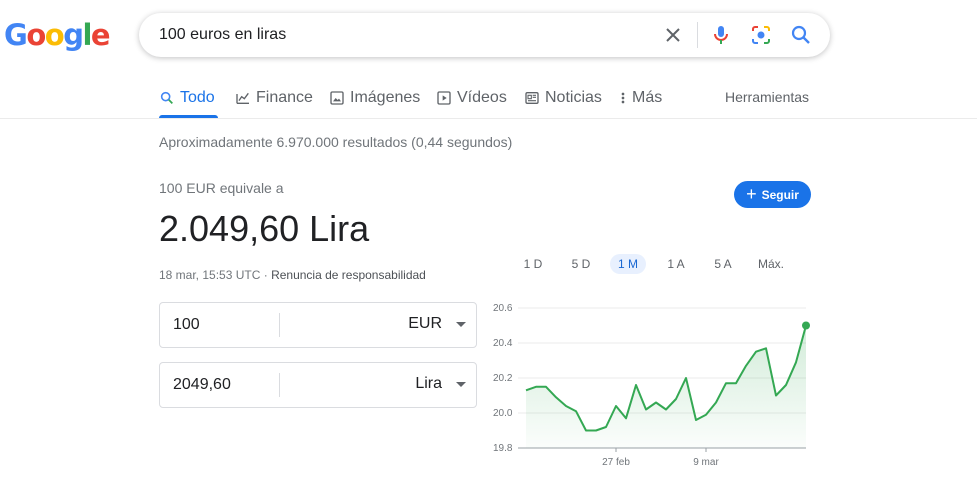 This screenshot has height=478, width=977. What do you see at coordinates (399, 35) in the screenshot?
I see `search-input` at bounding box center [399, 35].